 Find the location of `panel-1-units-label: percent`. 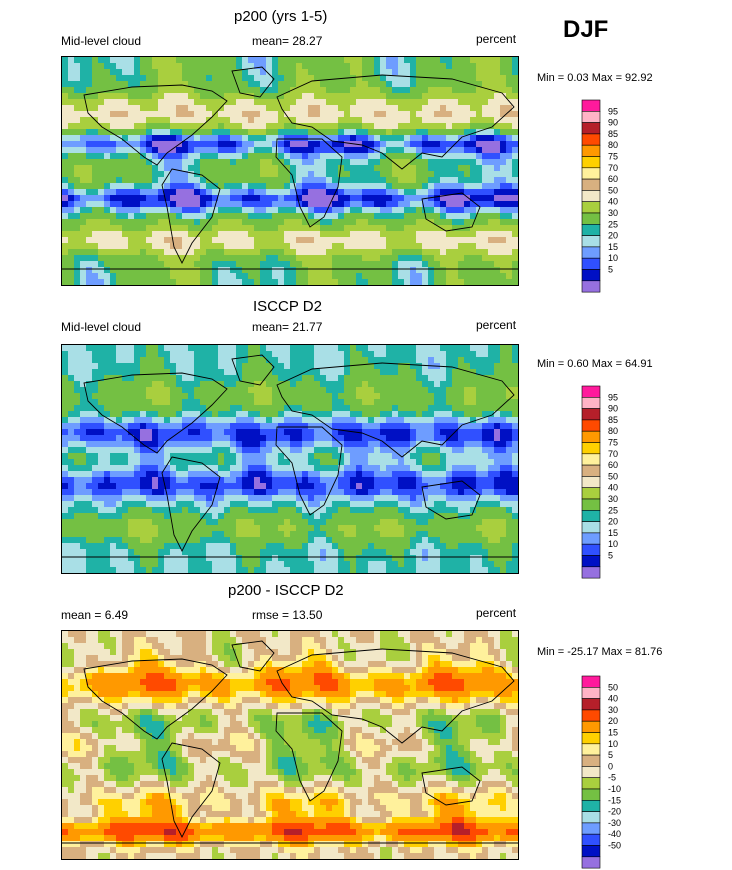

panel-1-units-label: percent is located at coordinates (496, 39).